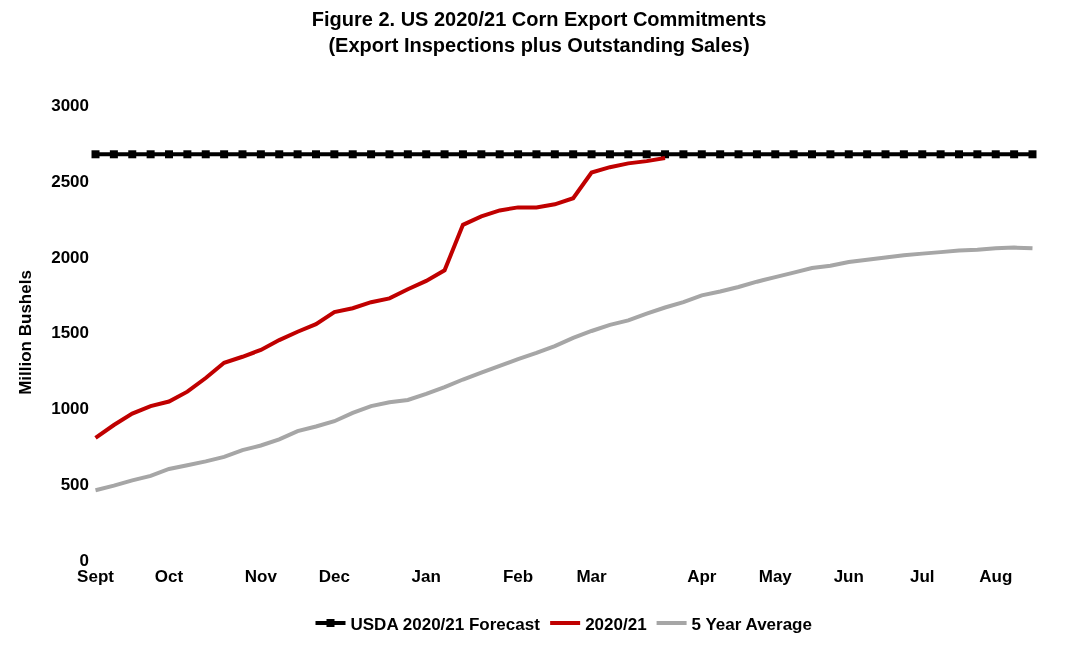 This screenshot has width=1078, height=653. Describe the element at coordinates (592, 576) in the screenshot. I see `x-tick-label: Mar` at that location.